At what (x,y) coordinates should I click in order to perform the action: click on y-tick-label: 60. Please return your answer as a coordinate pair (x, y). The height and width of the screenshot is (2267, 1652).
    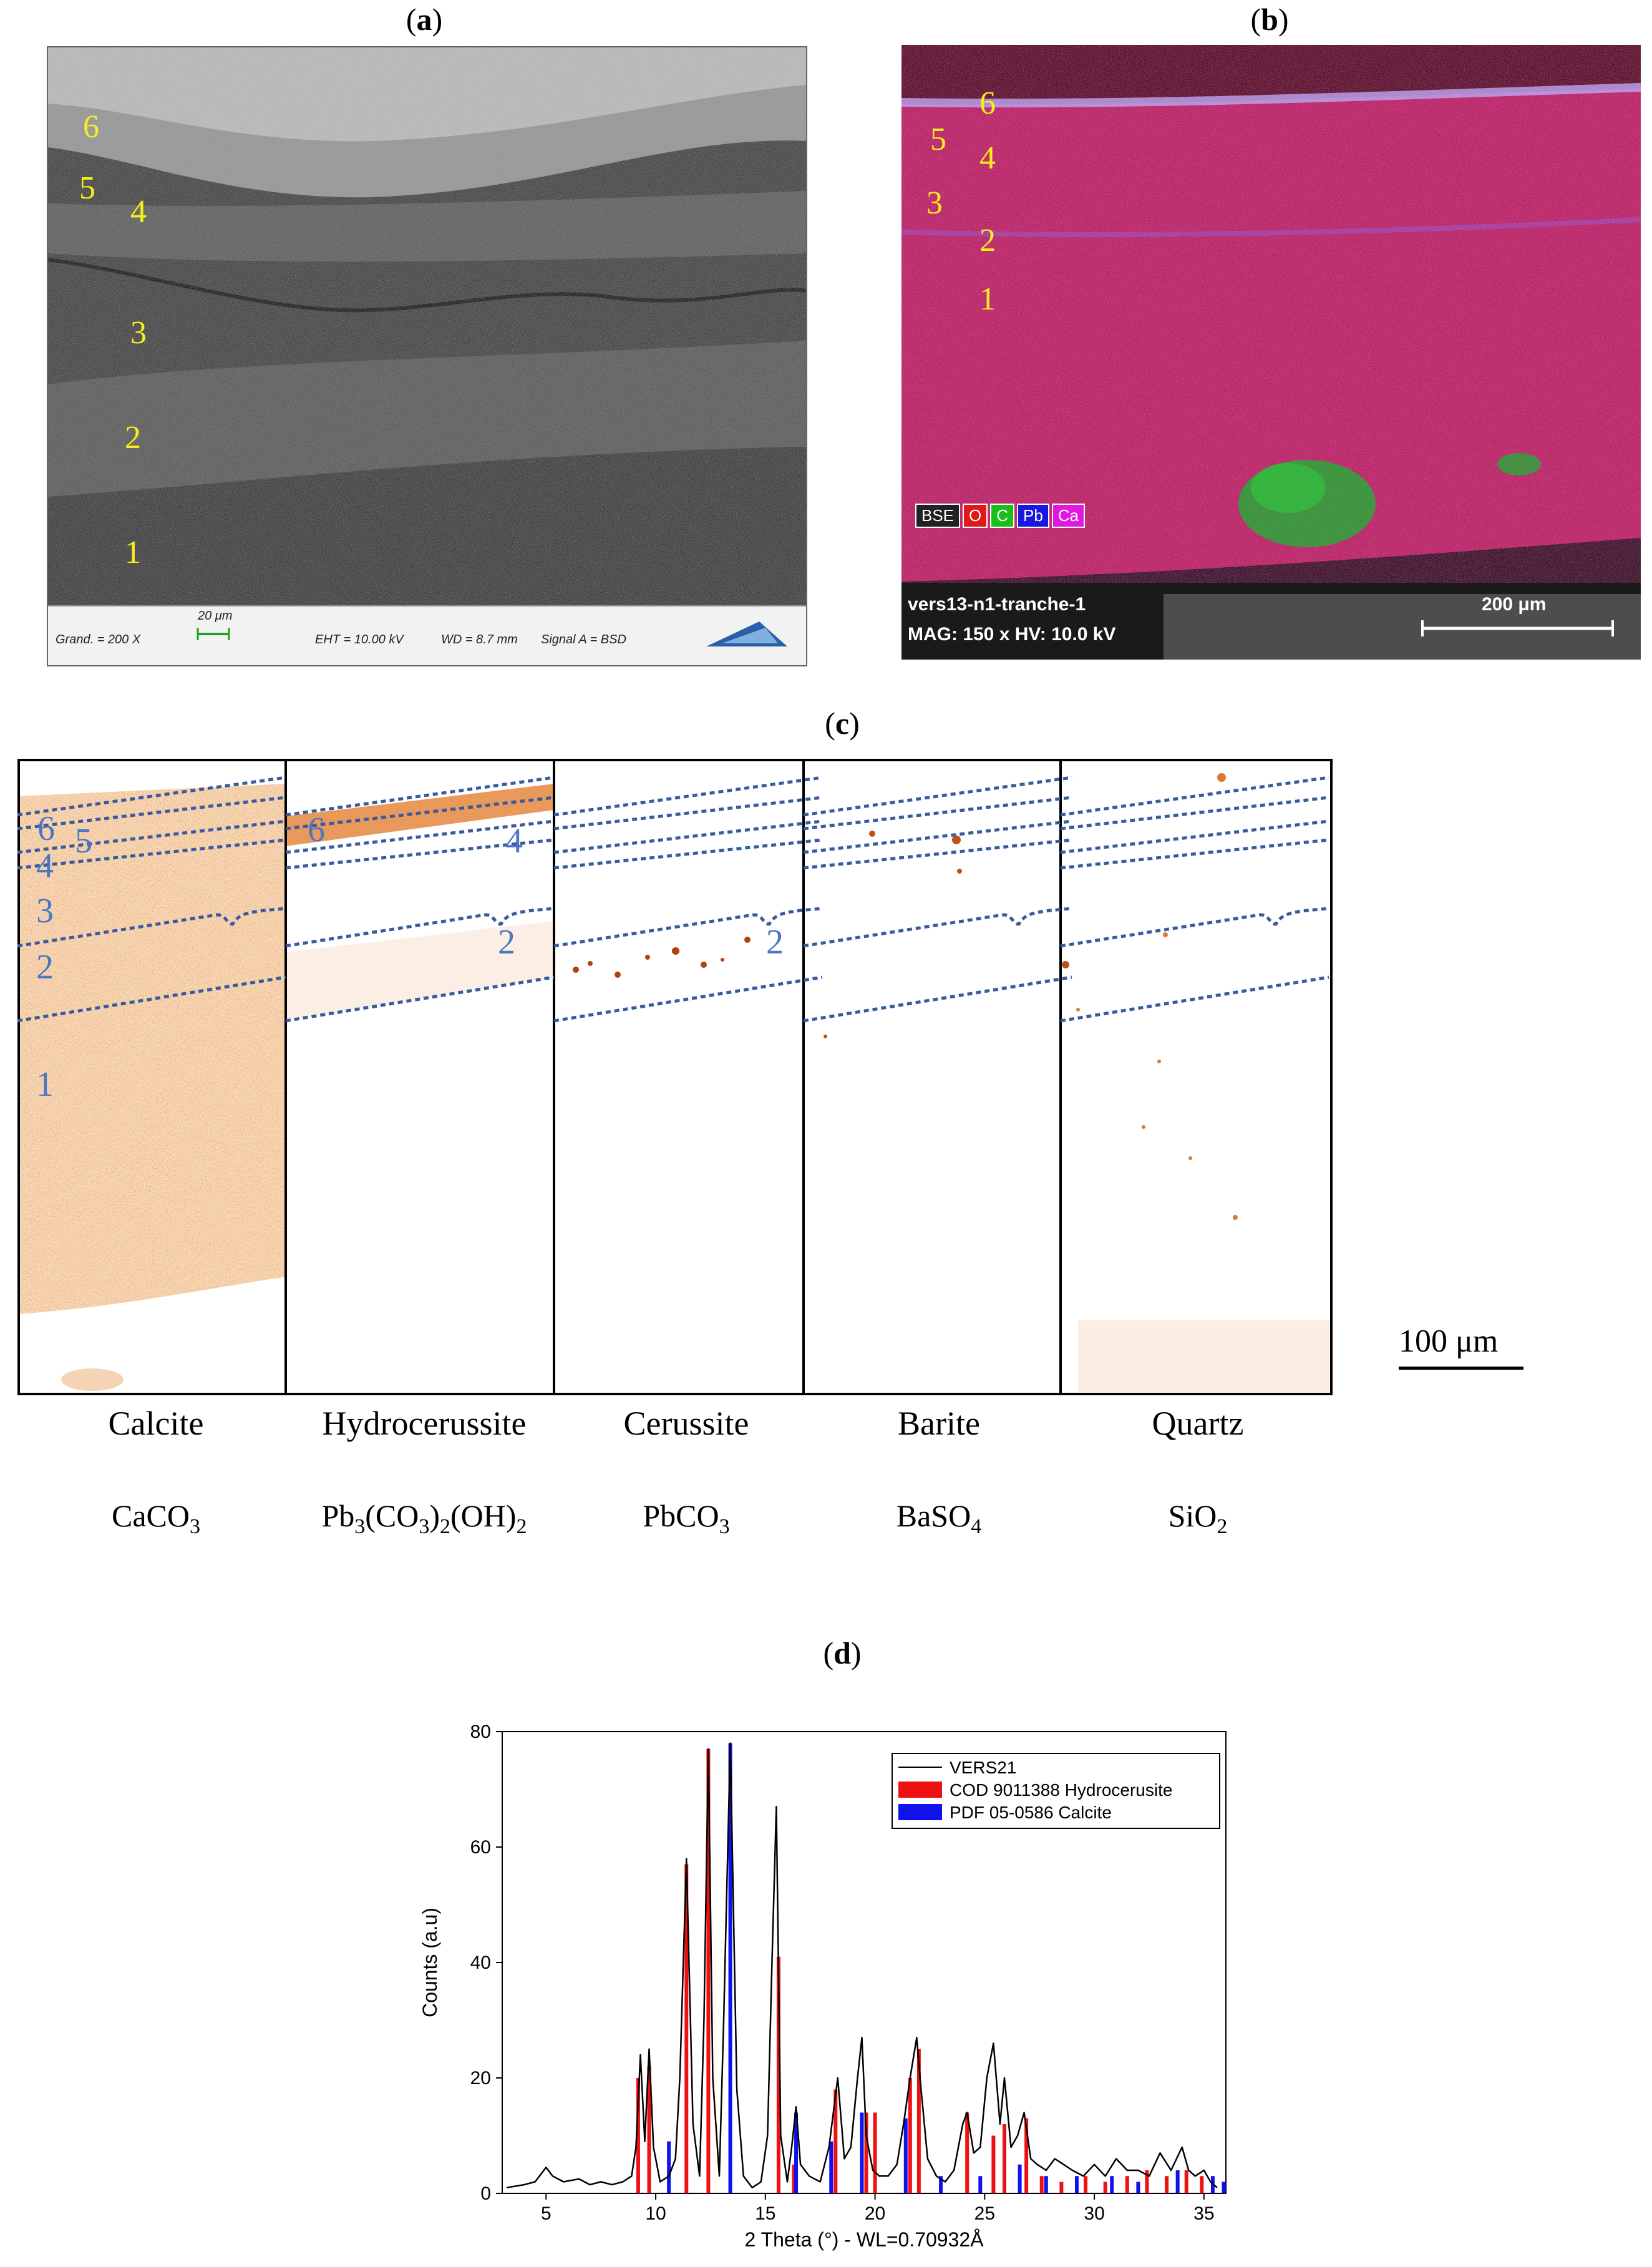
    Looking at the image, I should click on (480, 1848).